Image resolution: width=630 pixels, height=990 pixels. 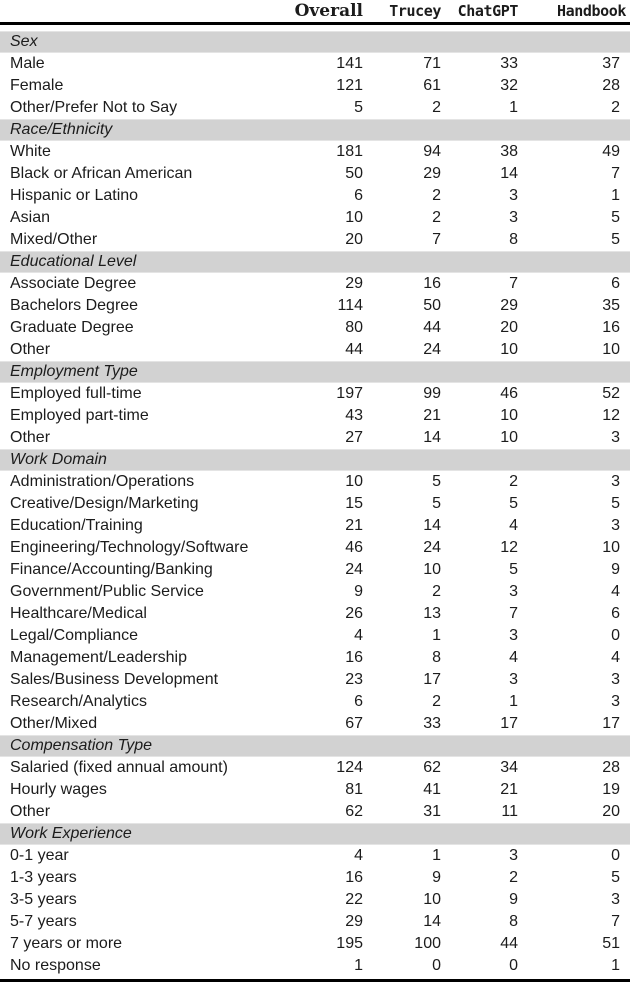 I want to click on table-row: Research/Analytics 6 2 1 3, so click(x=315, y=702).